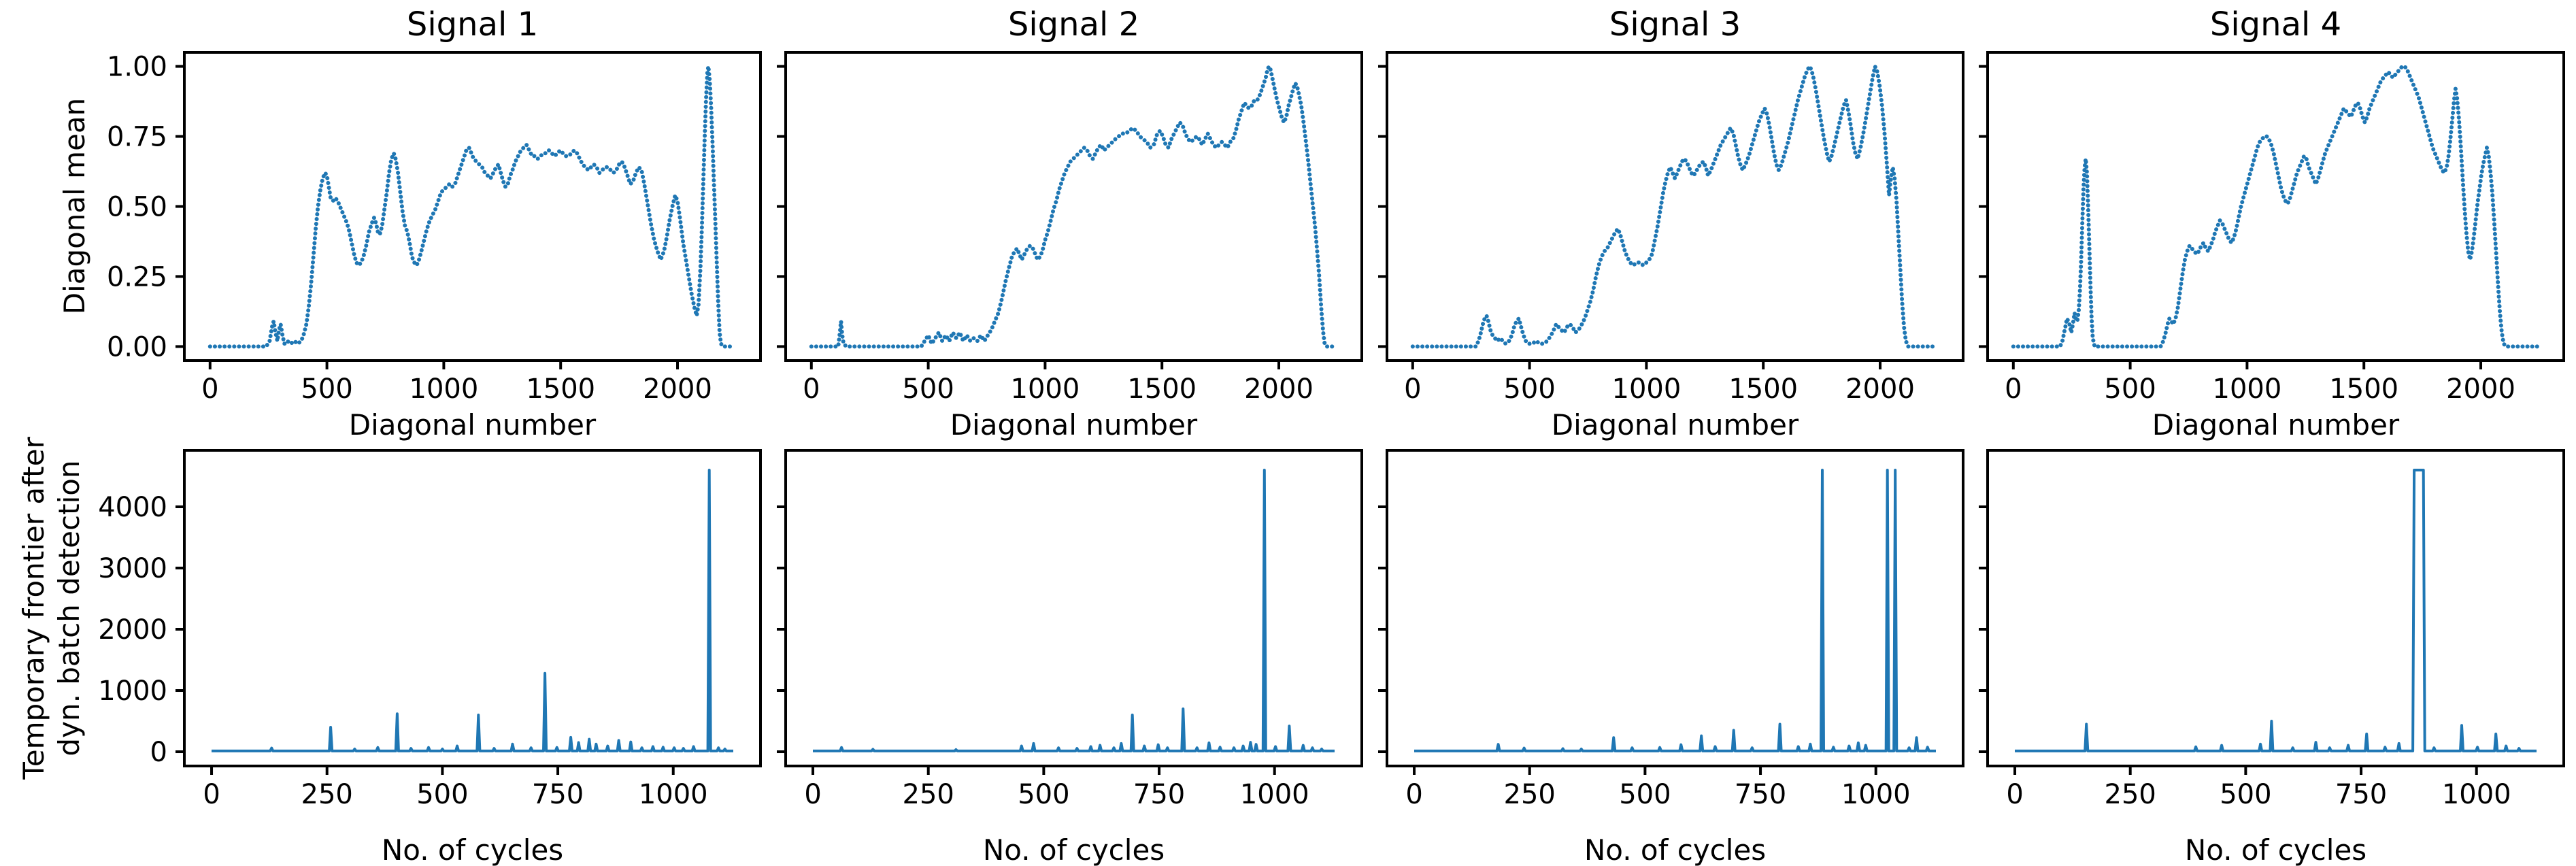 The width and height of the screenshot is (2576, 866). Describe the element at coordinates (158, 752) in the screenshot. I see `y-tick-label: 0` at that location.